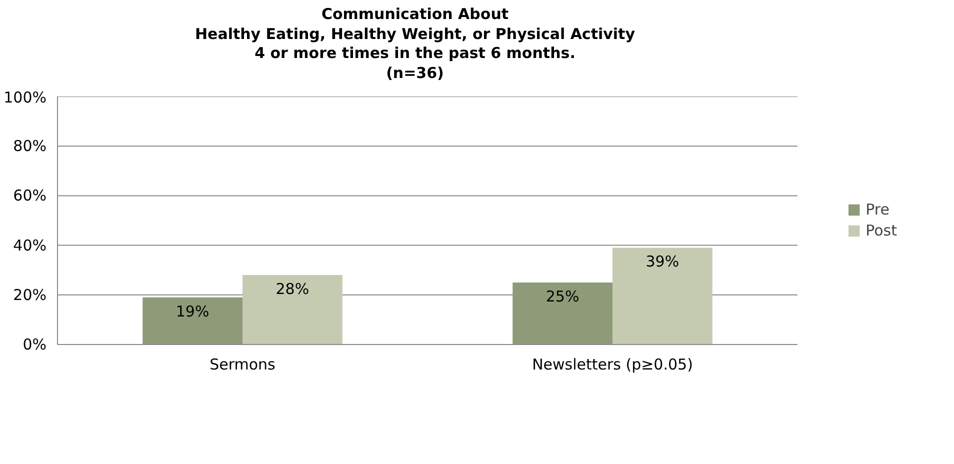  Describe the element at coordinates (30, 295) in the screenshot. I see `y-tick-label: 20%` at that location.